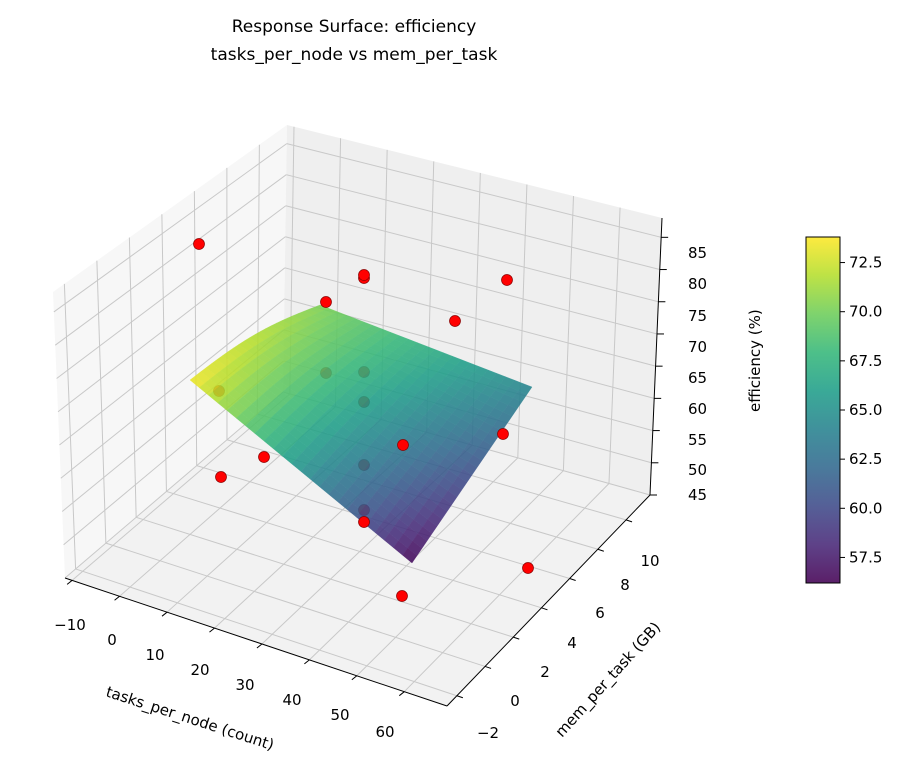  I want to click on colorbar-tick-label: 62.5, so click(865, 459).